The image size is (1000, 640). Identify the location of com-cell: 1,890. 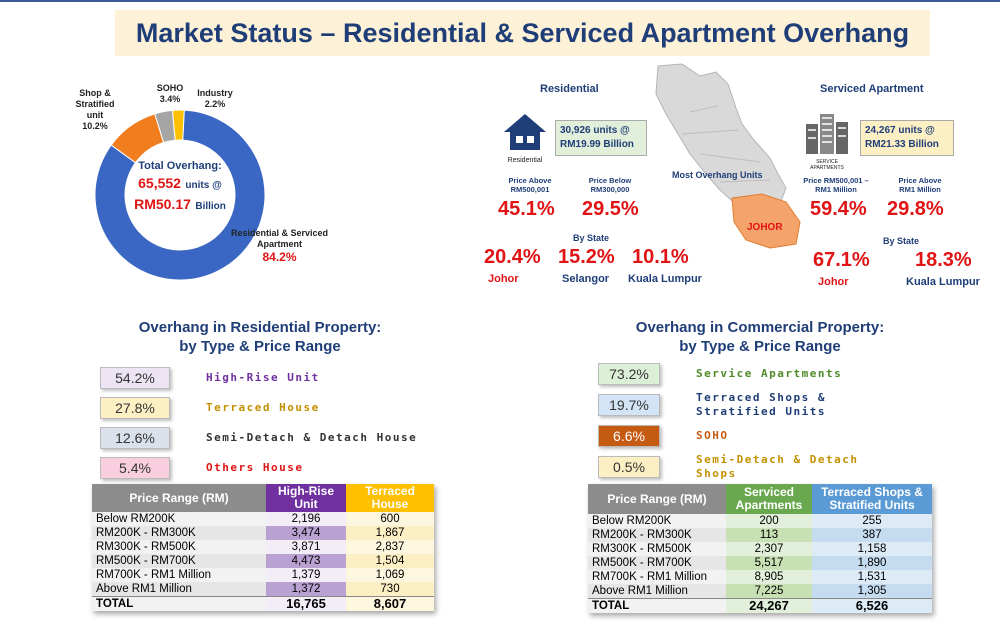
(872, 563).